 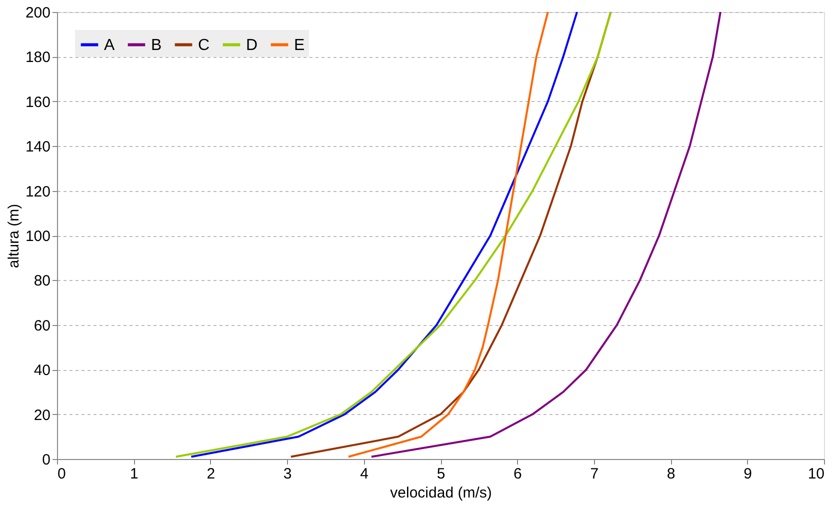 I want to click on x-tick-label: 0, so click(x=62, y=474).